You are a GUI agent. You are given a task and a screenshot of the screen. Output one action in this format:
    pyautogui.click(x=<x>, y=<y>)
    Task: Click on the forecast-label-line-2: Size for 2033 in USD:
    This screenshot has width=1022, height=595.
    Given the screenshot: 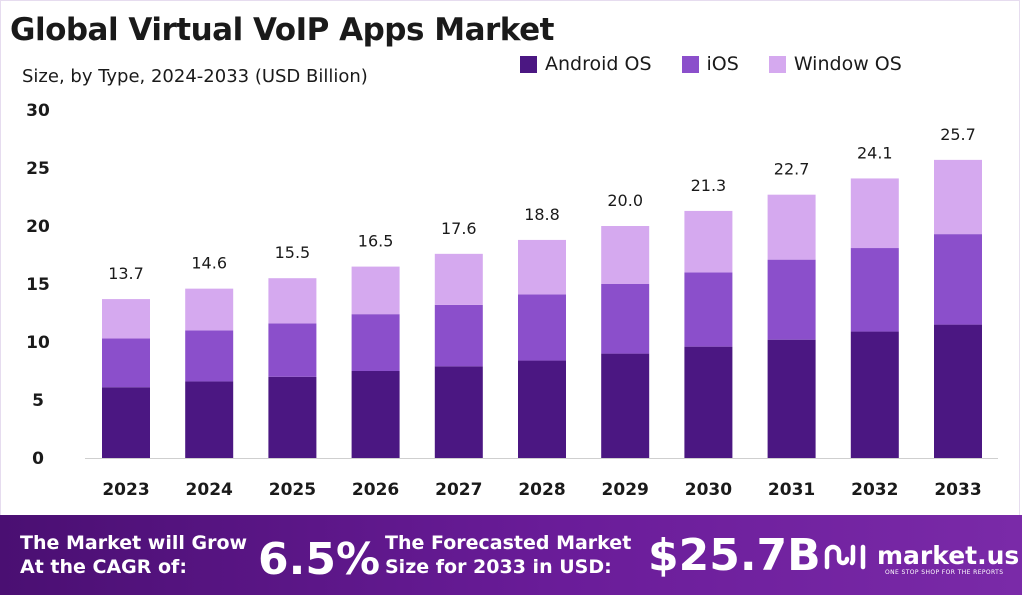 What is the action you would take?
    pyautogui.click(x=498, y=567)
    